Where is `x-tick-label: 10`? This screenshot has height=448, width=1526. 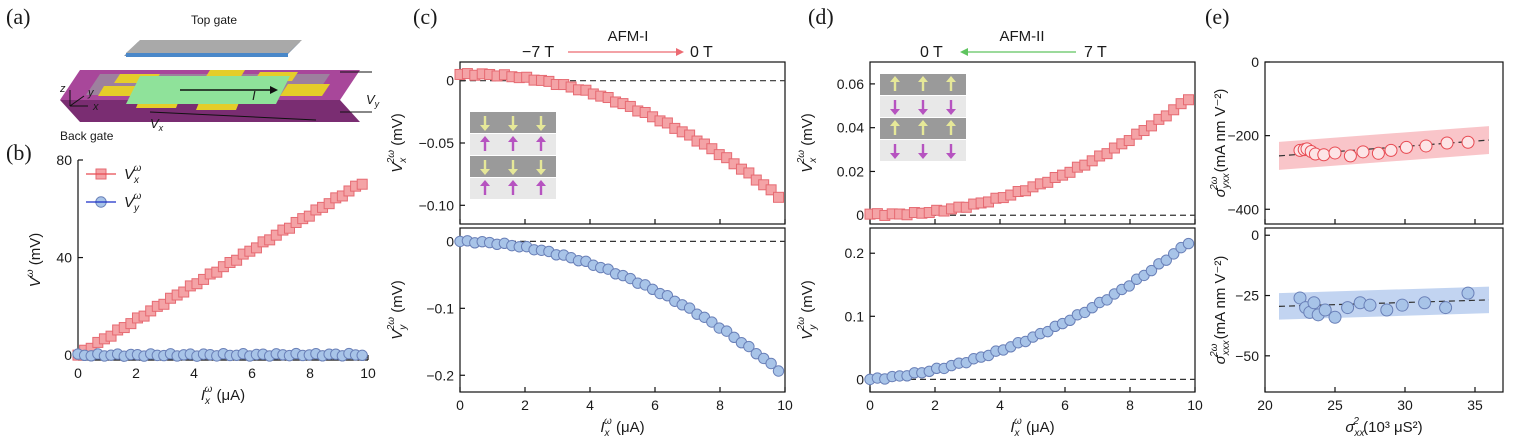
x-tick-label: 10 is located at coordinates (1195, 405).